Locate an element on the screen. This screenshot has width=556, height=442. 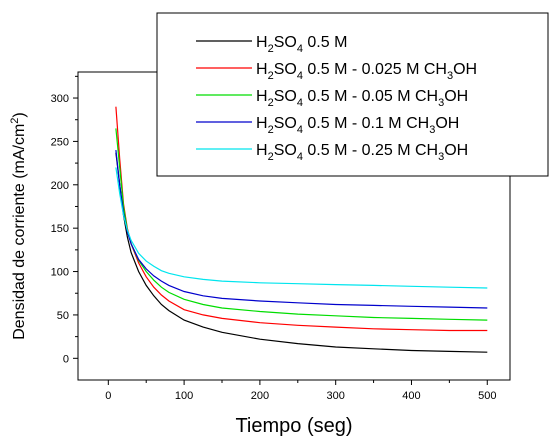
y-tick-label: 150 is located at coordinates (60, 229).